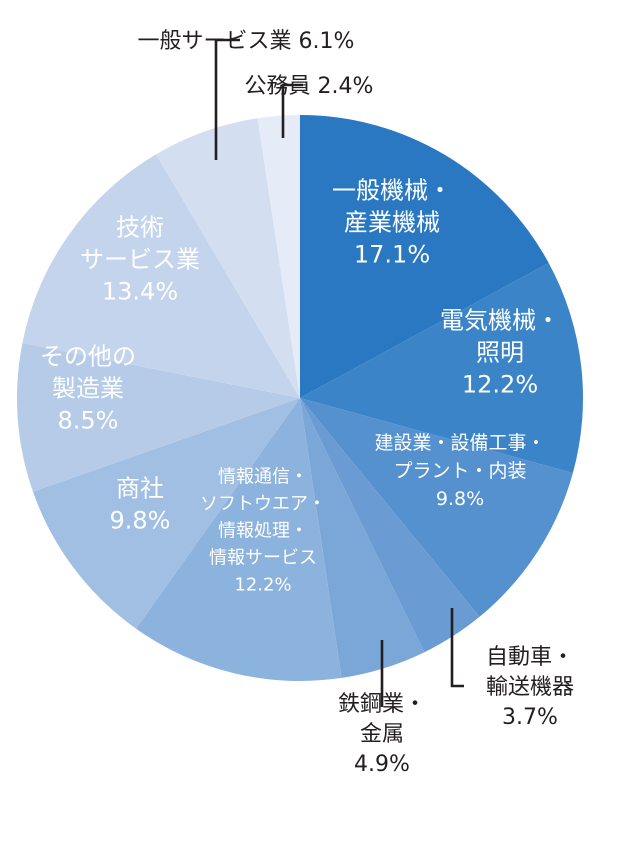 The width and height of the screenshot is (621, 854). What do you see at coordinates (88, 421) in the screenshot?
I see `slice-label-line: 8.5%` at bounding box center [88, 421].